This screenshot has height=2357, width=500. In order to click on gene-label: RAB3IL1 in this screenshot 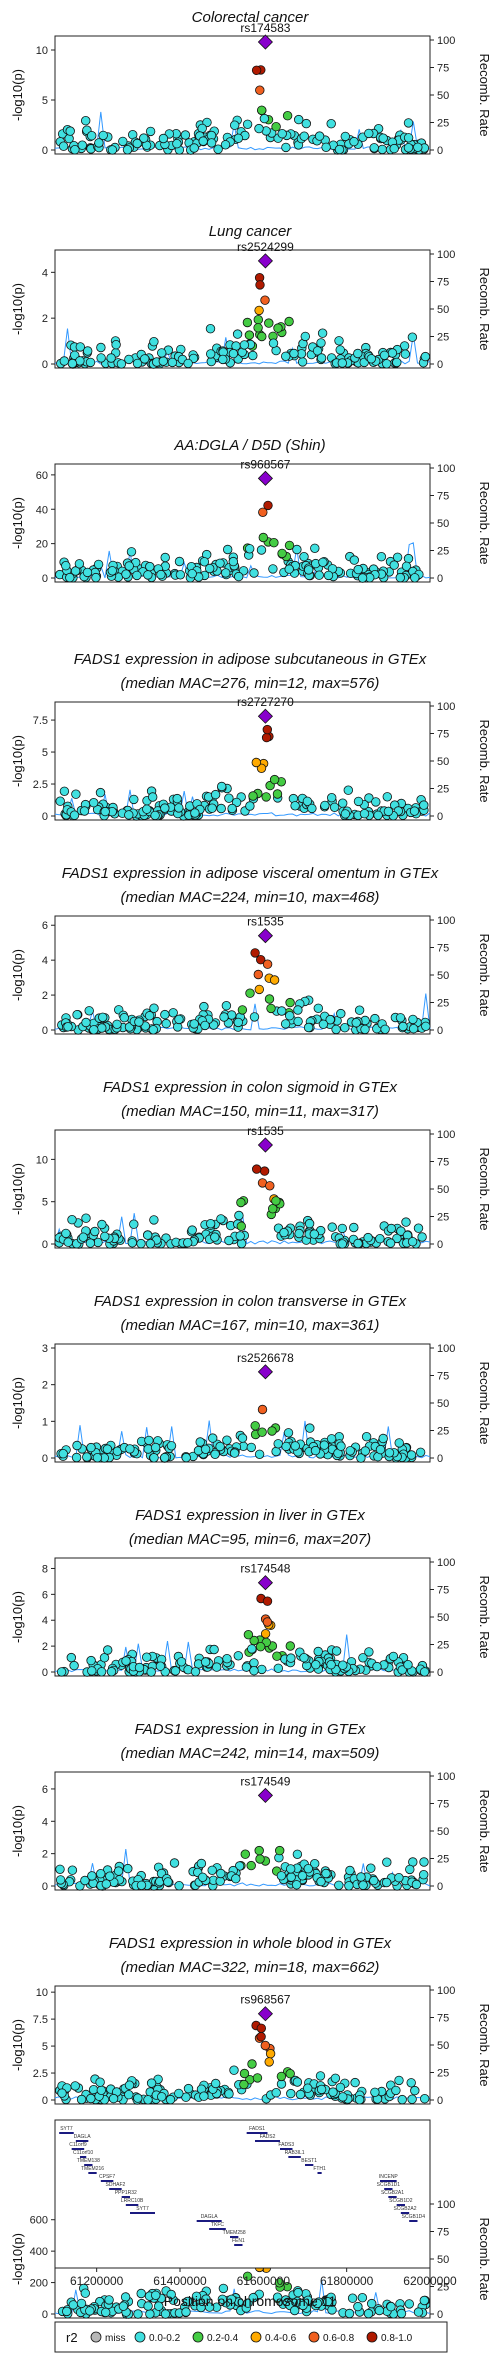, I will do `click(295, 2153)`.